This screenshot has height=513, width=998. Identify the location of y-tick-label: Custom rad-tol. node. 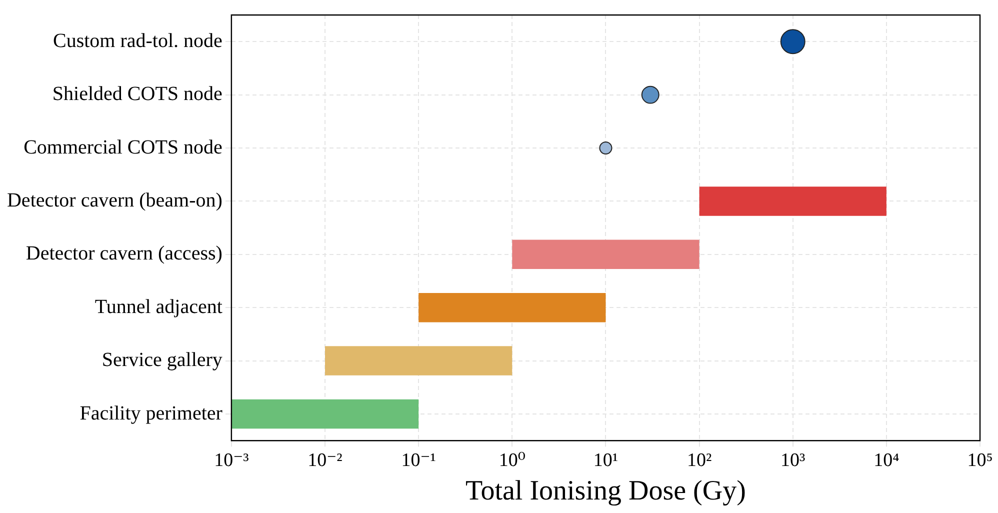
(137, 41).